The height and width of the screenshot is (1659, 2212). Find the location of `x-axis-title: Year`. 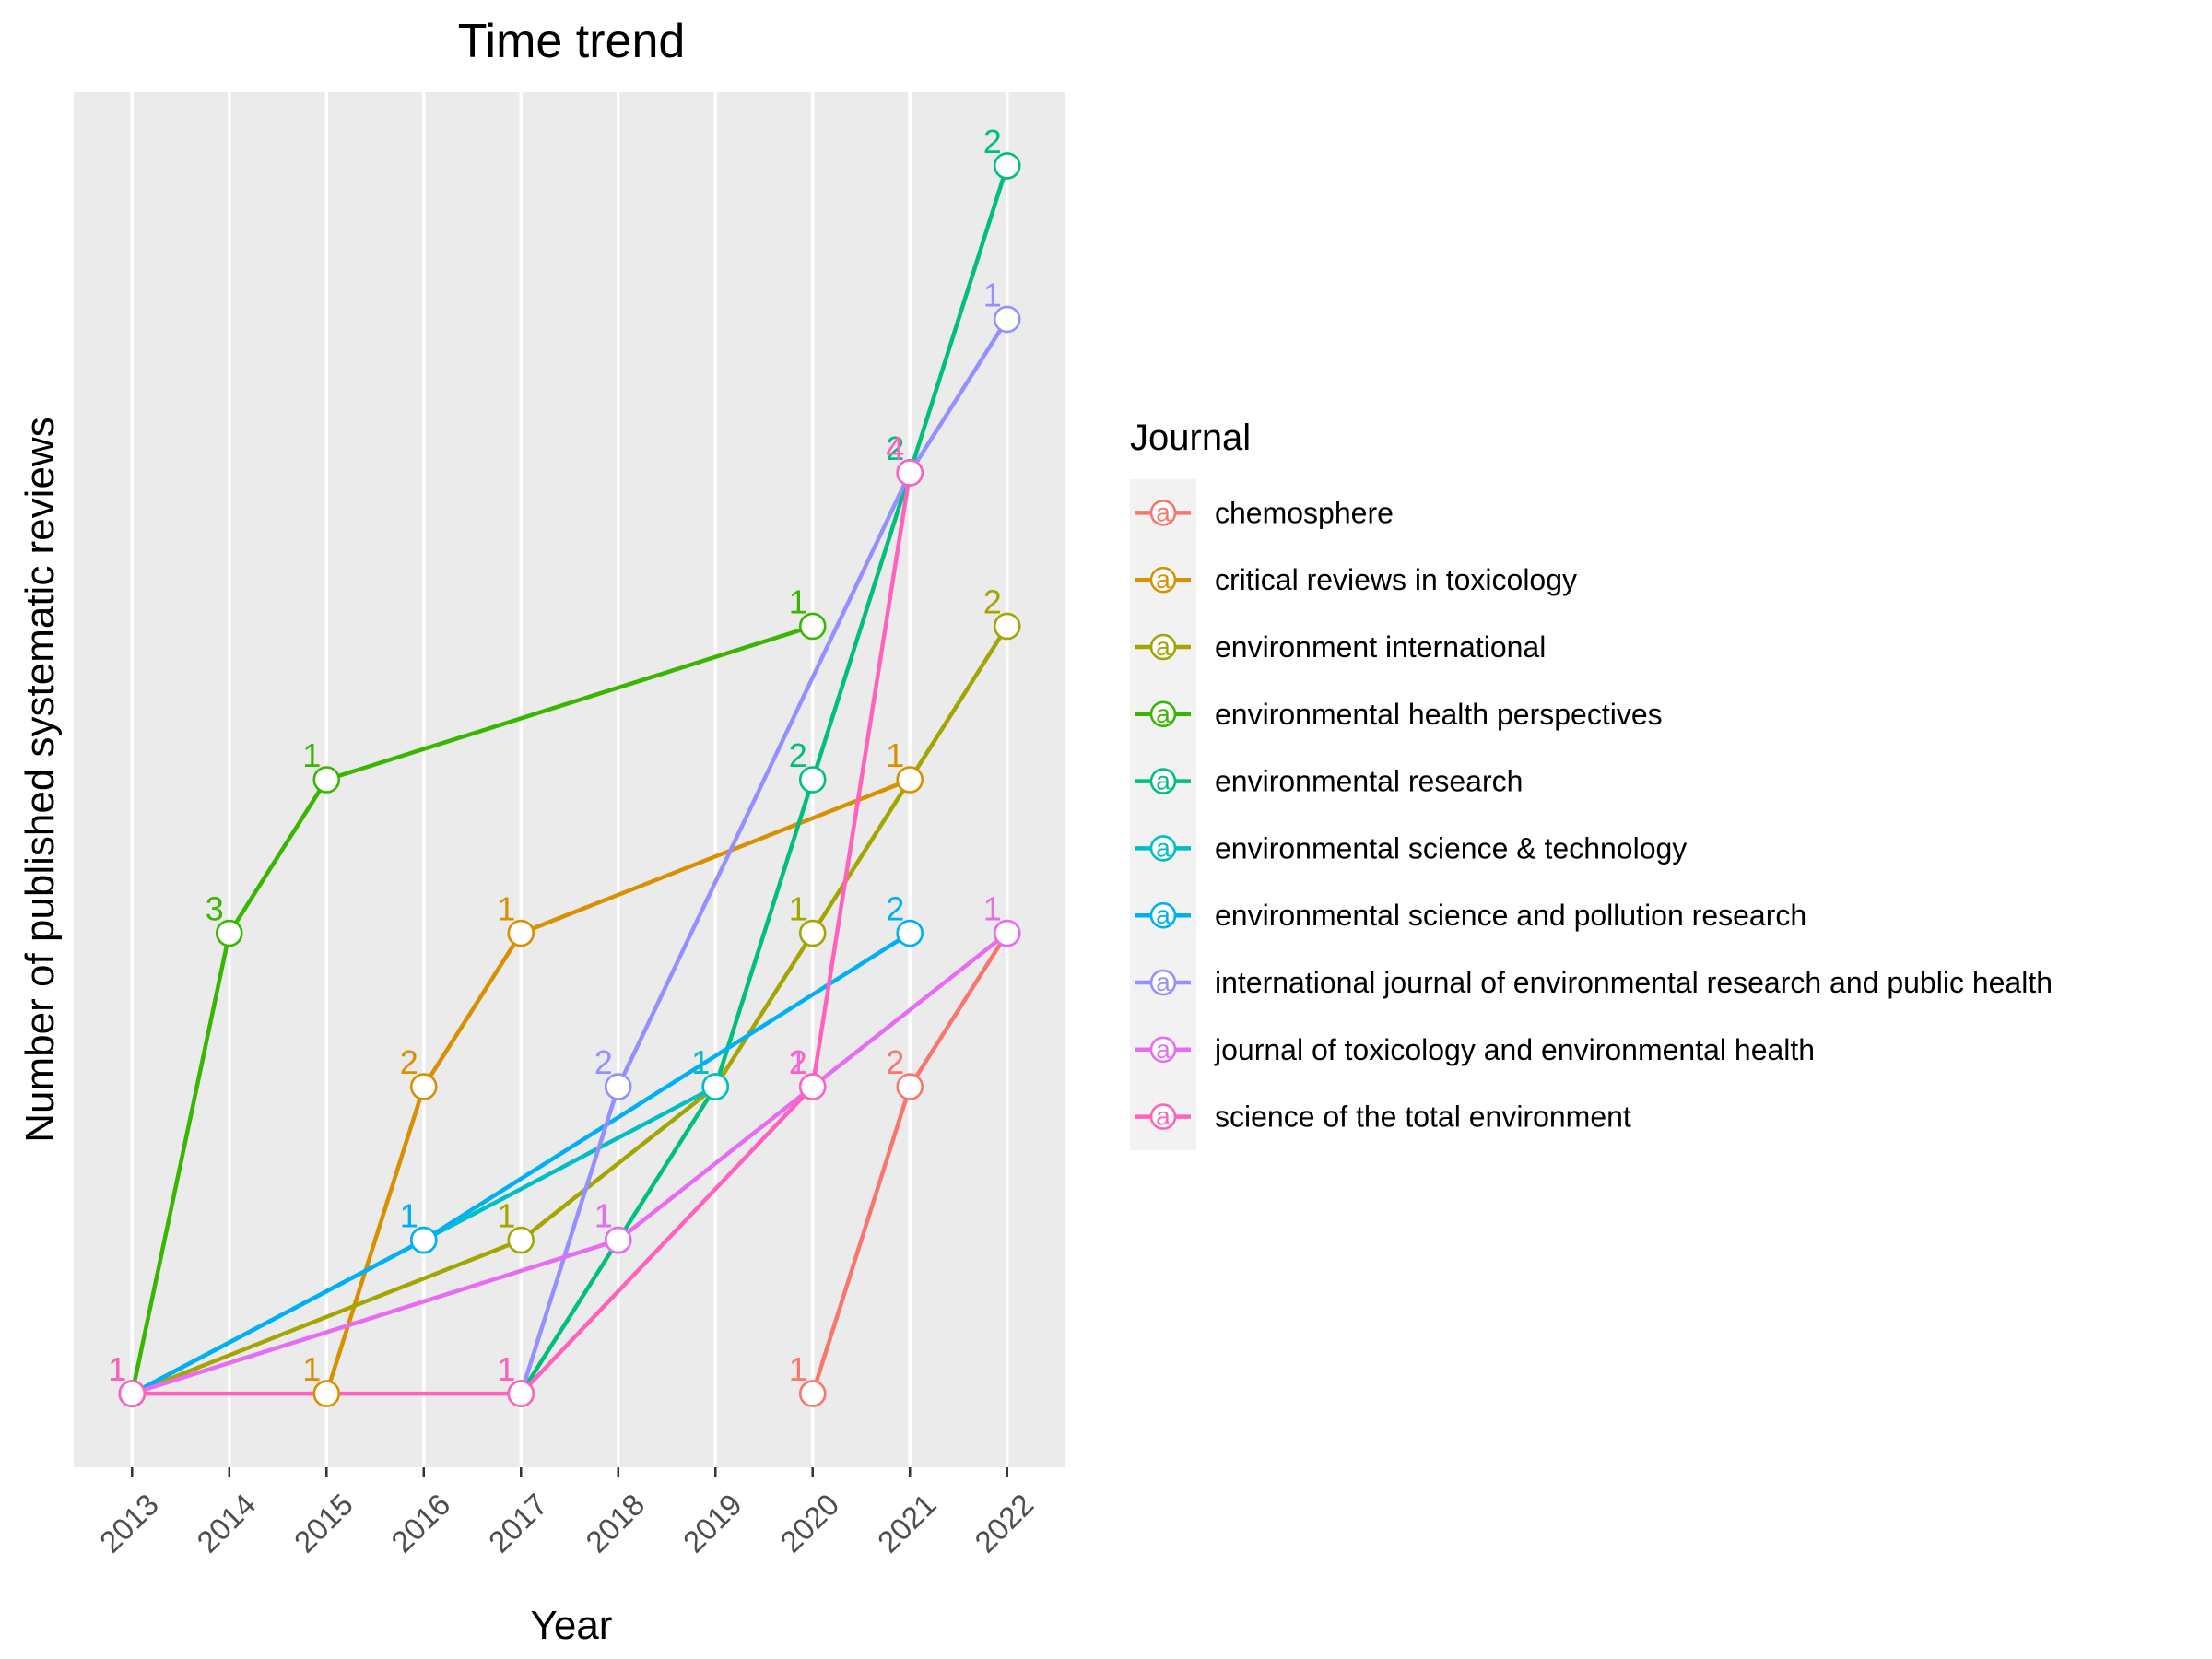

x-axis-title: Year is located at coordinates (572, 1625).